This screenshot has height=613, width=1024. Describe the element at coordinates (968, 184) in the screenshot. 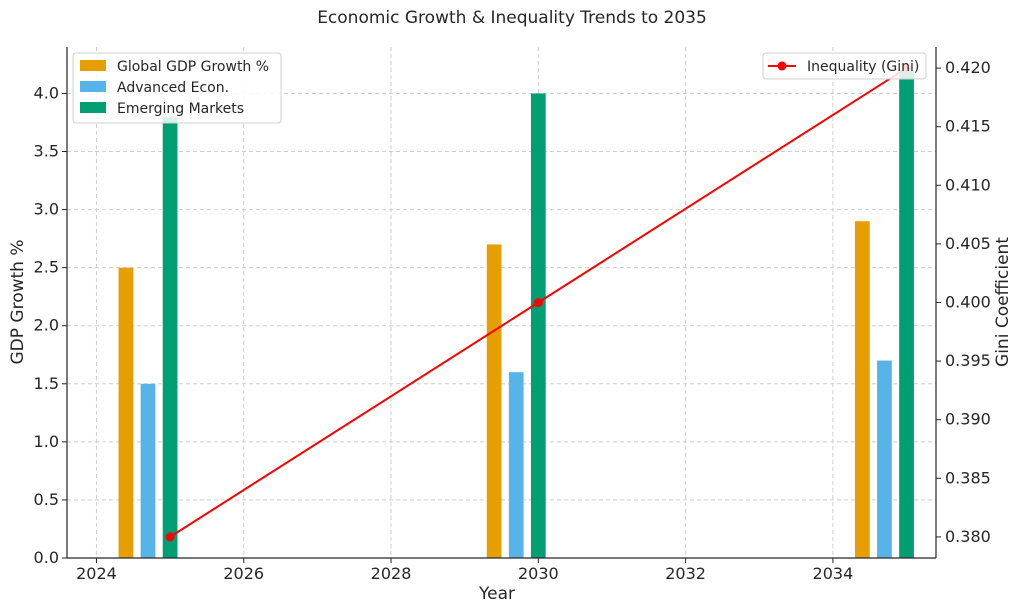

I see `y-right-tick-label: 0.410` at that location.